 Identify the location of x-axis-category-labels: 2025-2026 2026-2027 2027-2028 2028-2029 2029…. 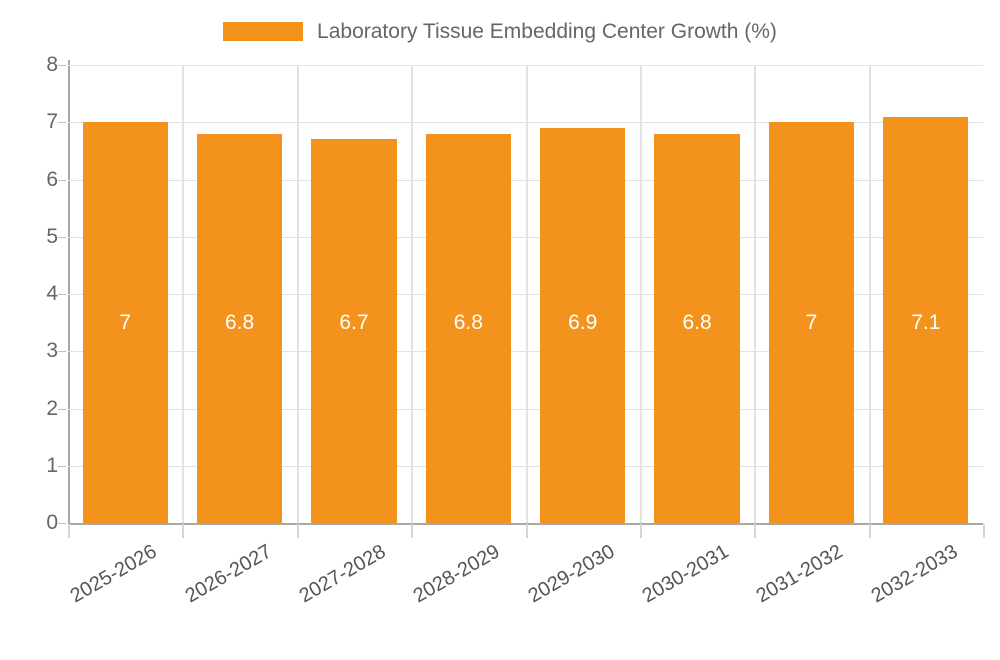
(514, 573).